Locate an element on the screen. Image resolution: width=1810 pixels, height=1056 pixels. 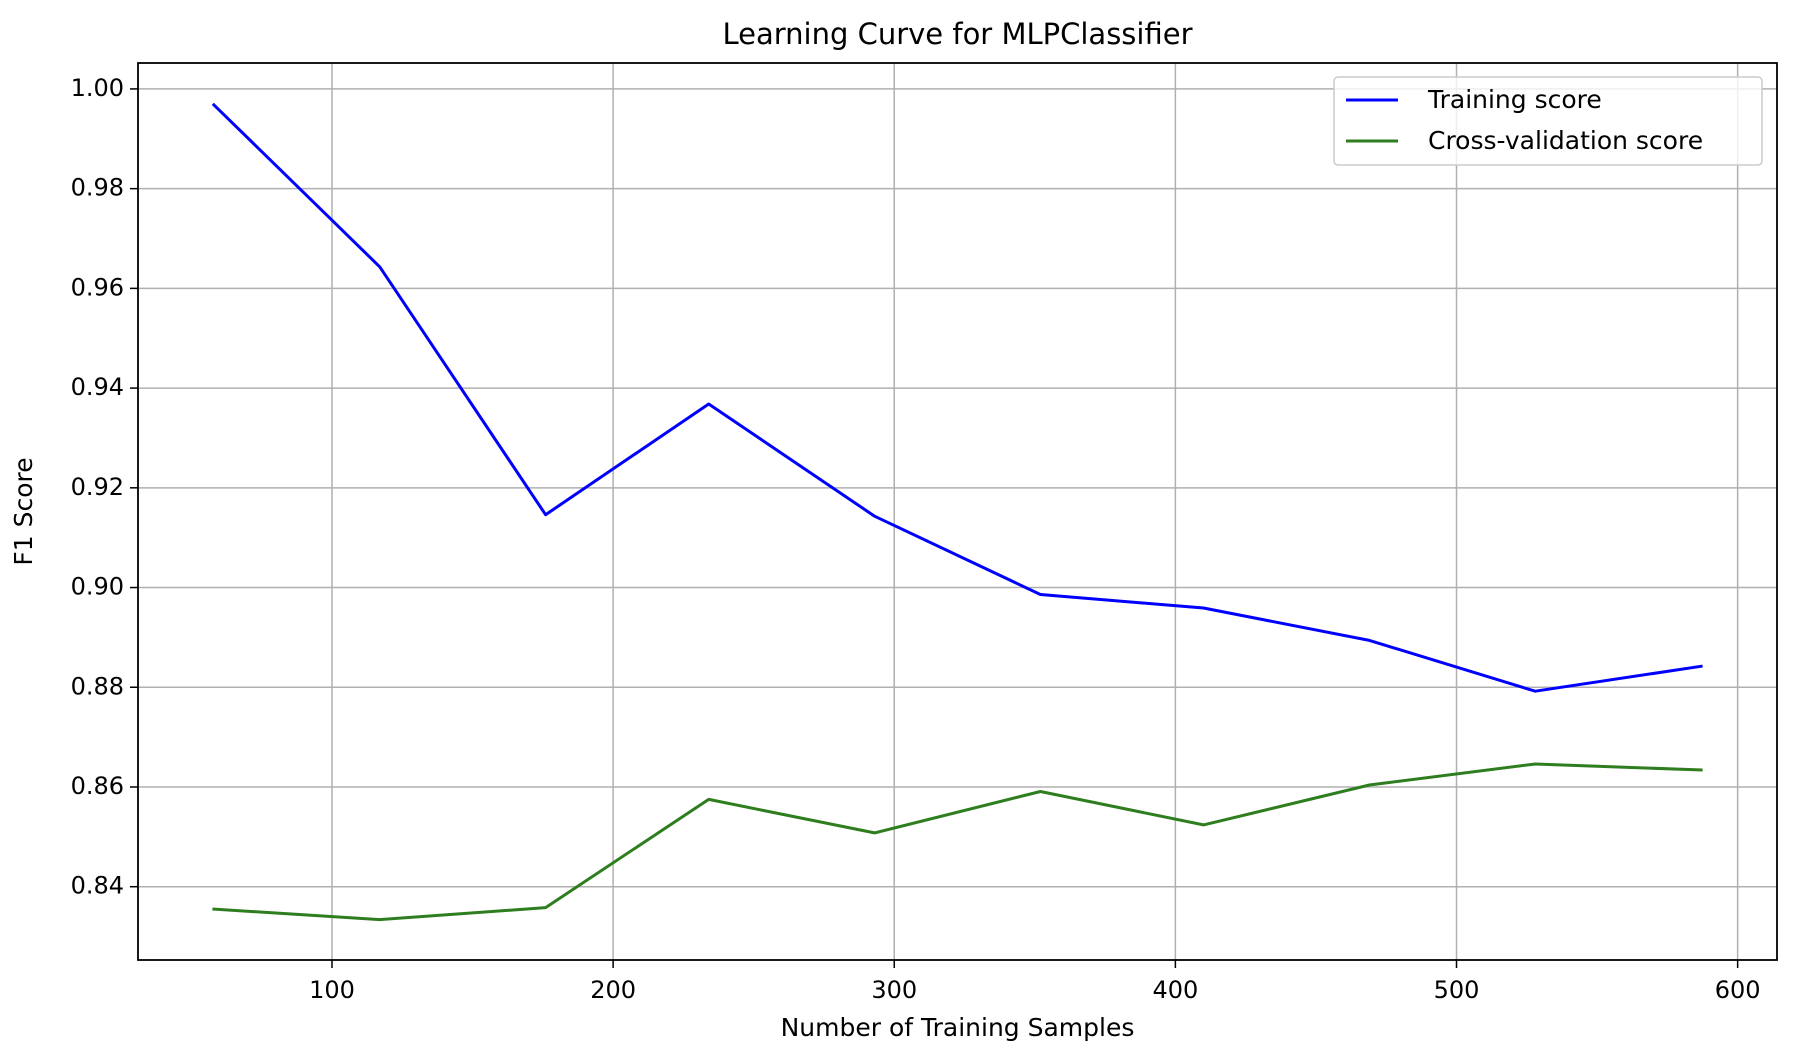
legend-box is located at coordinates (1548, 121).